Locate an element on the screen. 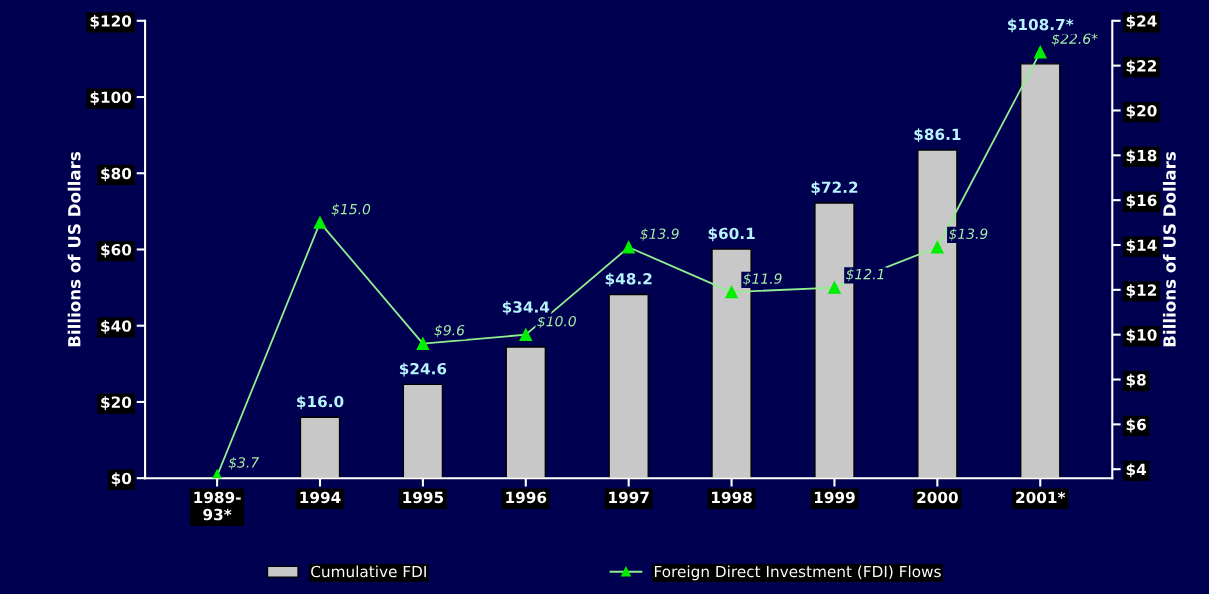 The width and height of the screenshot is (1209, 594). y-tick-label: $100 is located at coordinates (111, 98).